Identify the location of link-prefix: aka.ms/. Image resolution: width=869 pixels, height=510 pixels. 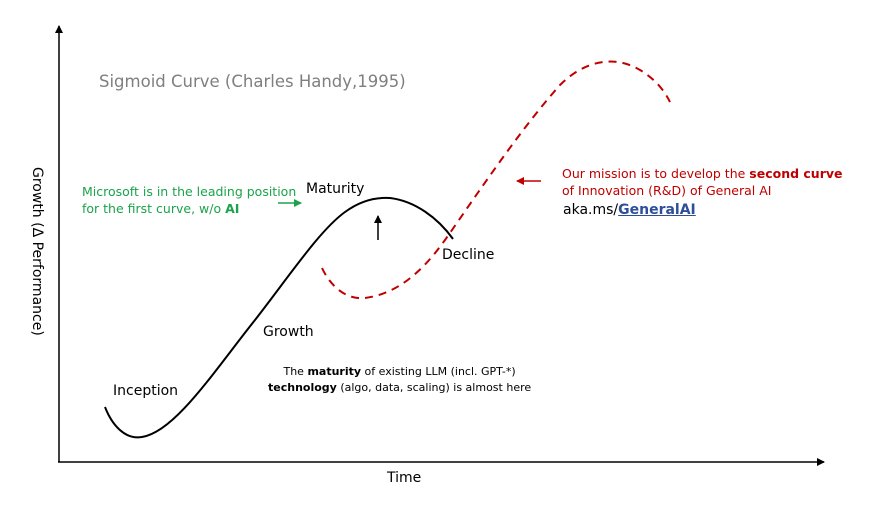
(591, 210).